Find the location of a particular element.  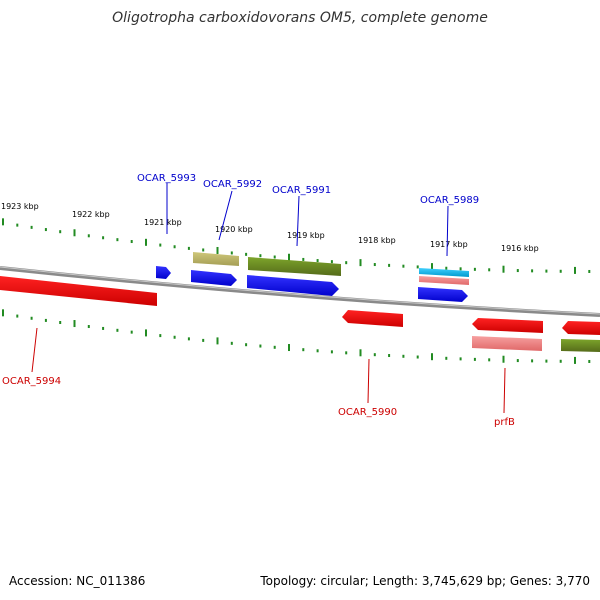

lower-tick-row is located at coordinates (296, 336).